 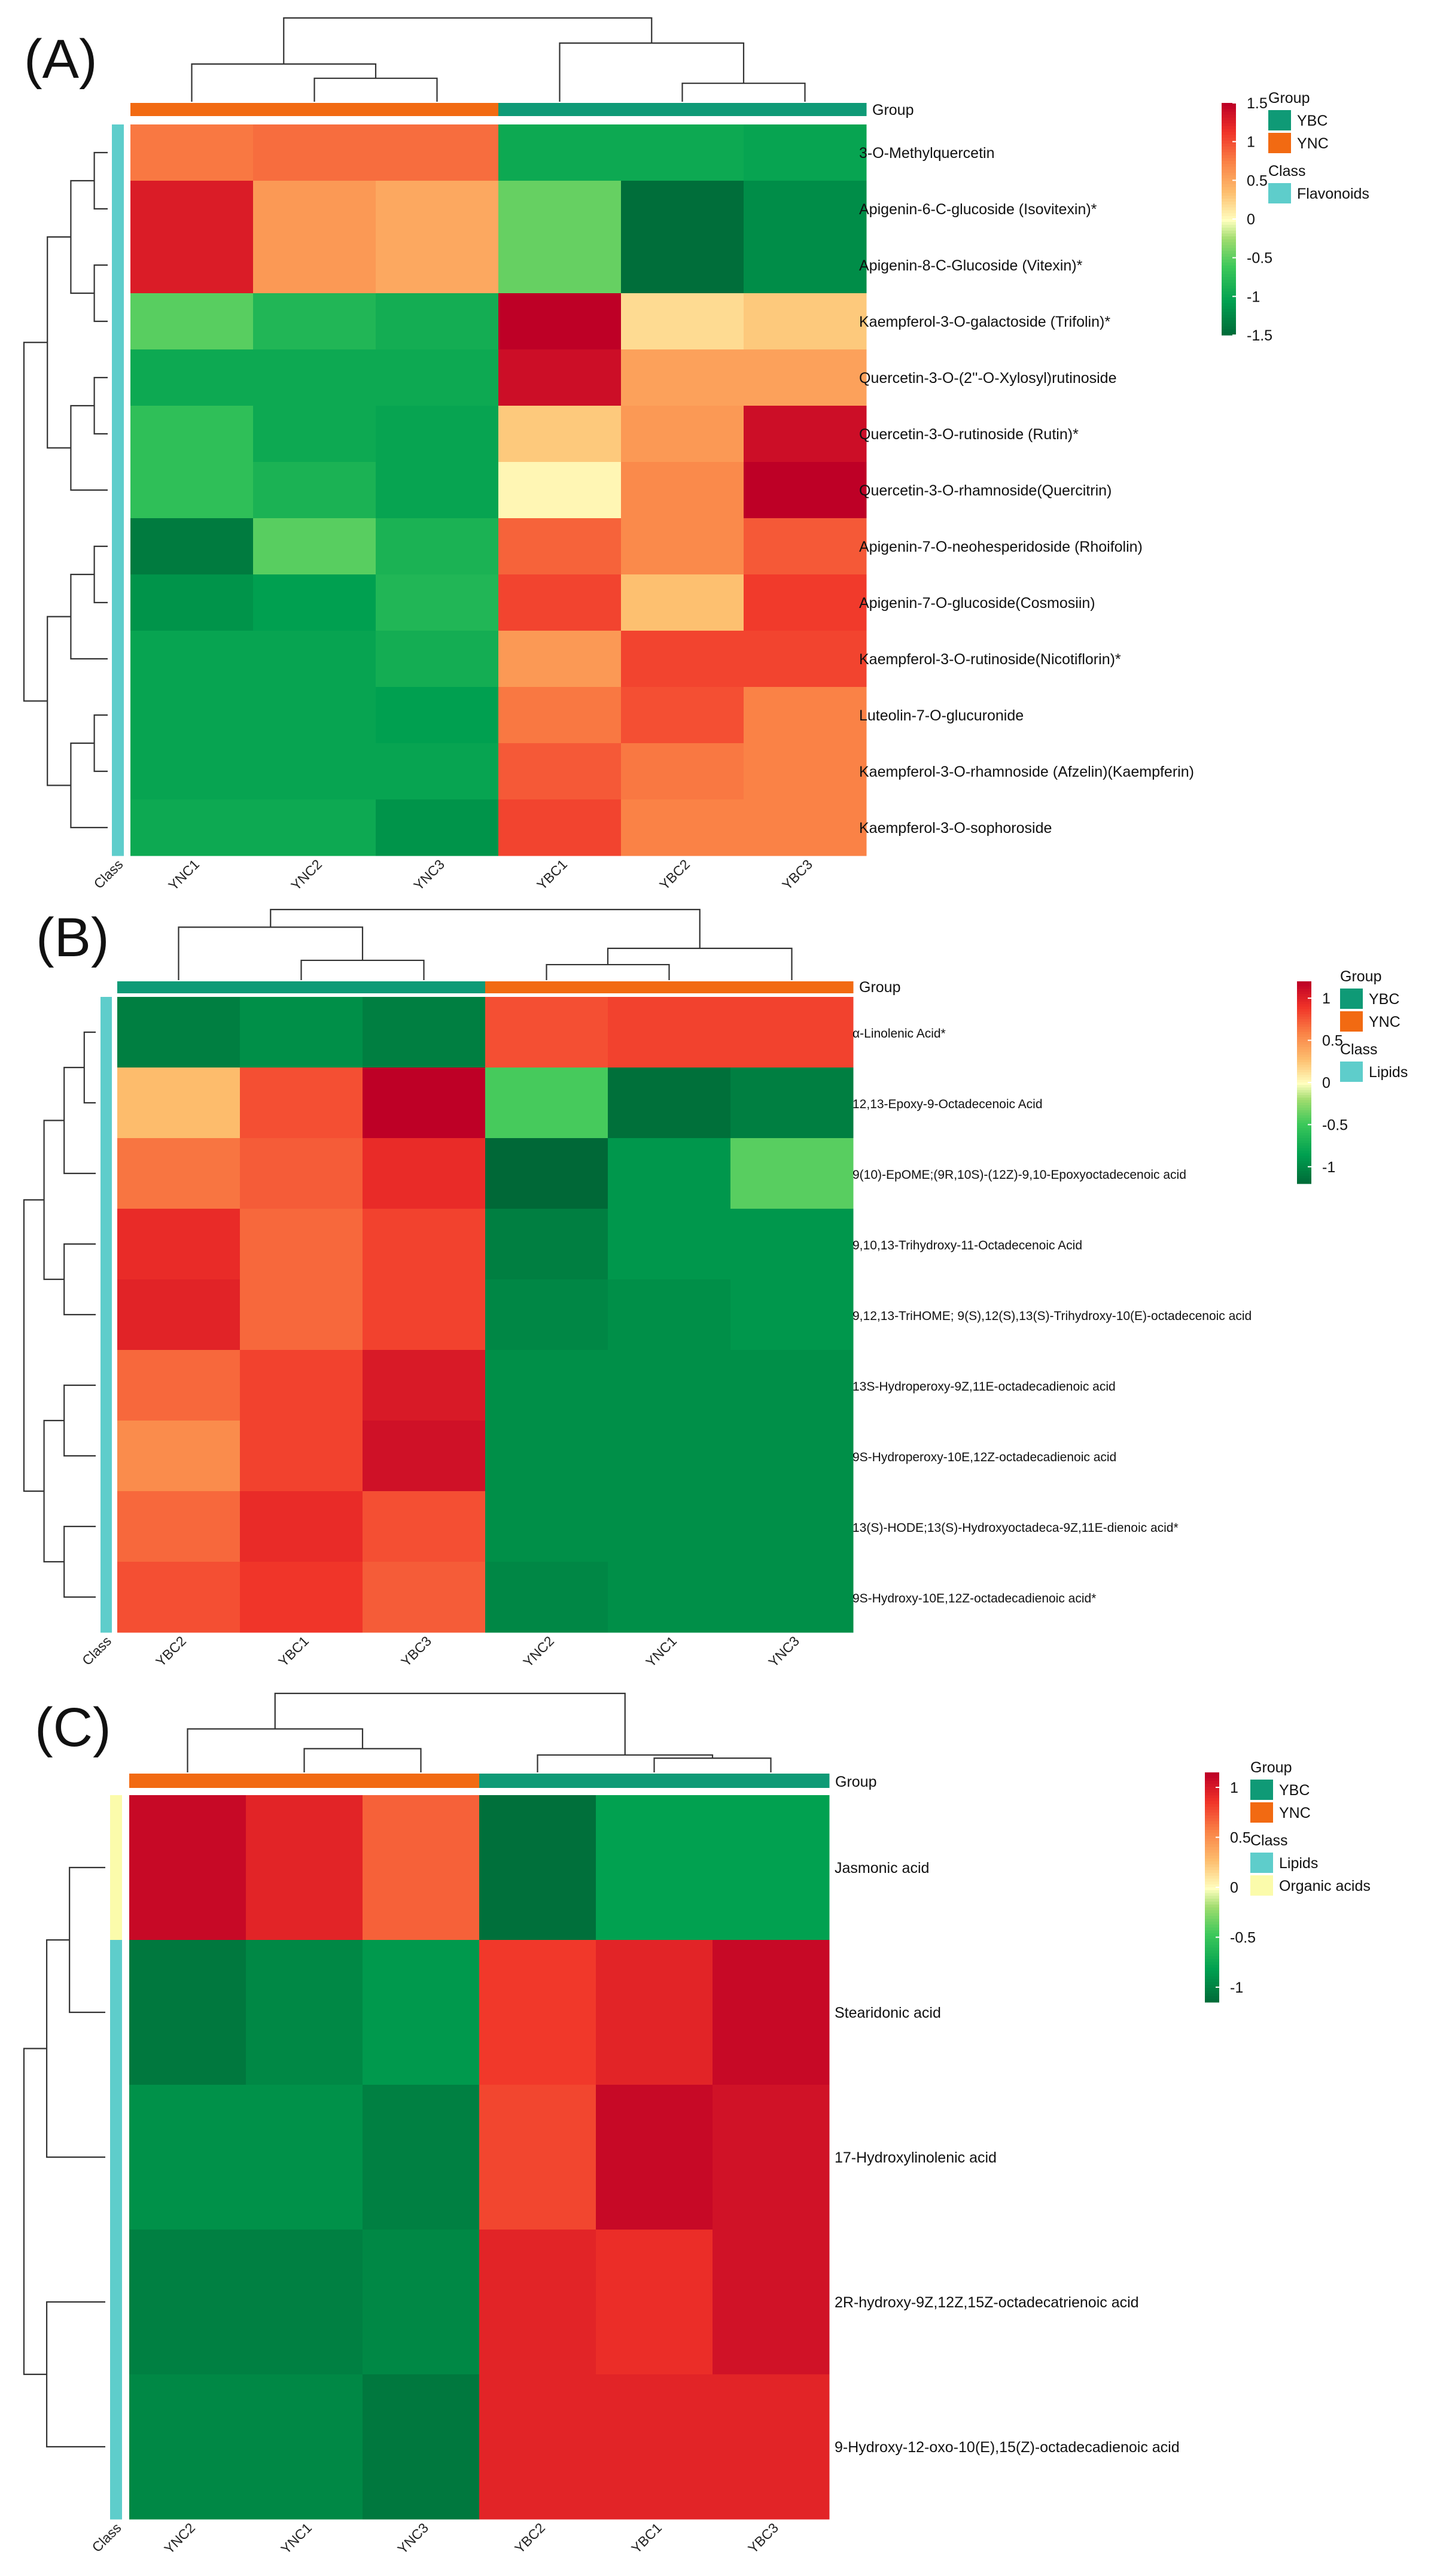 I want to click on color-bar-tick-label: -1, so click(x=1328, y=1167).